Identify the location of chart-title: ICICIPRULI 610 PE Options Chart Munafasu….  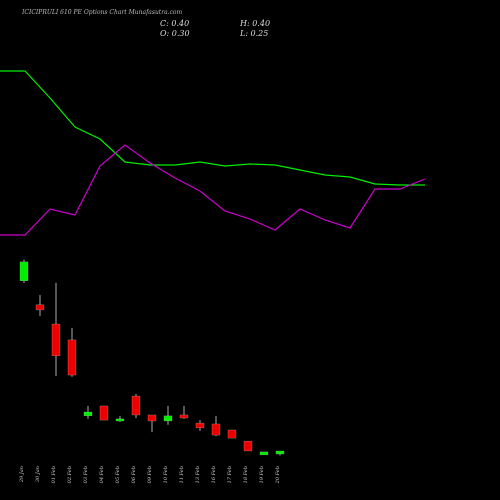
(102, 12).